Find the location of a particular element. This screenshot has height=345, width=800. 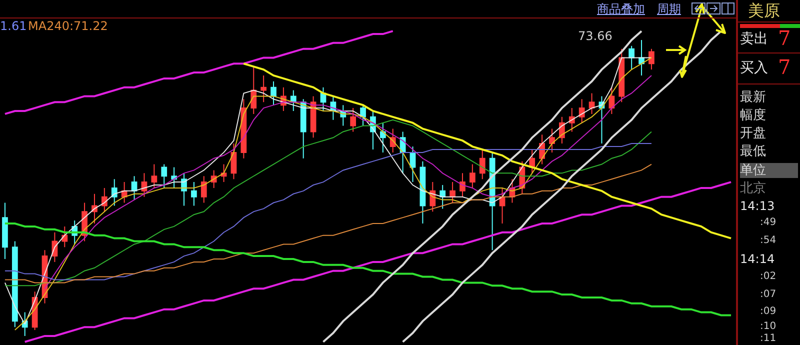

text: MA240:71.22 is located at coordinates (68, 26).